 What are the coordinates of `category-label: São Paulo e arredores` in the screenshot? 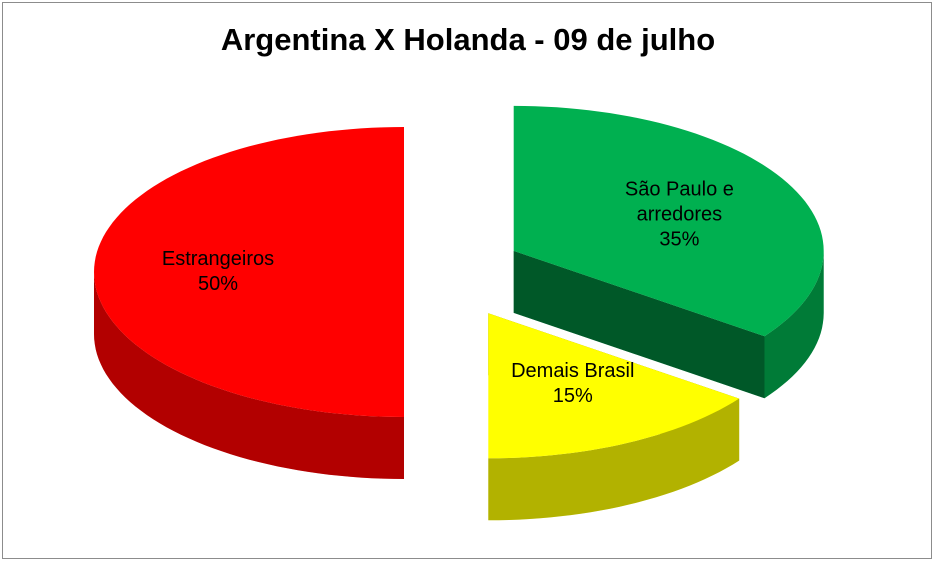 It's located at (679, 202).